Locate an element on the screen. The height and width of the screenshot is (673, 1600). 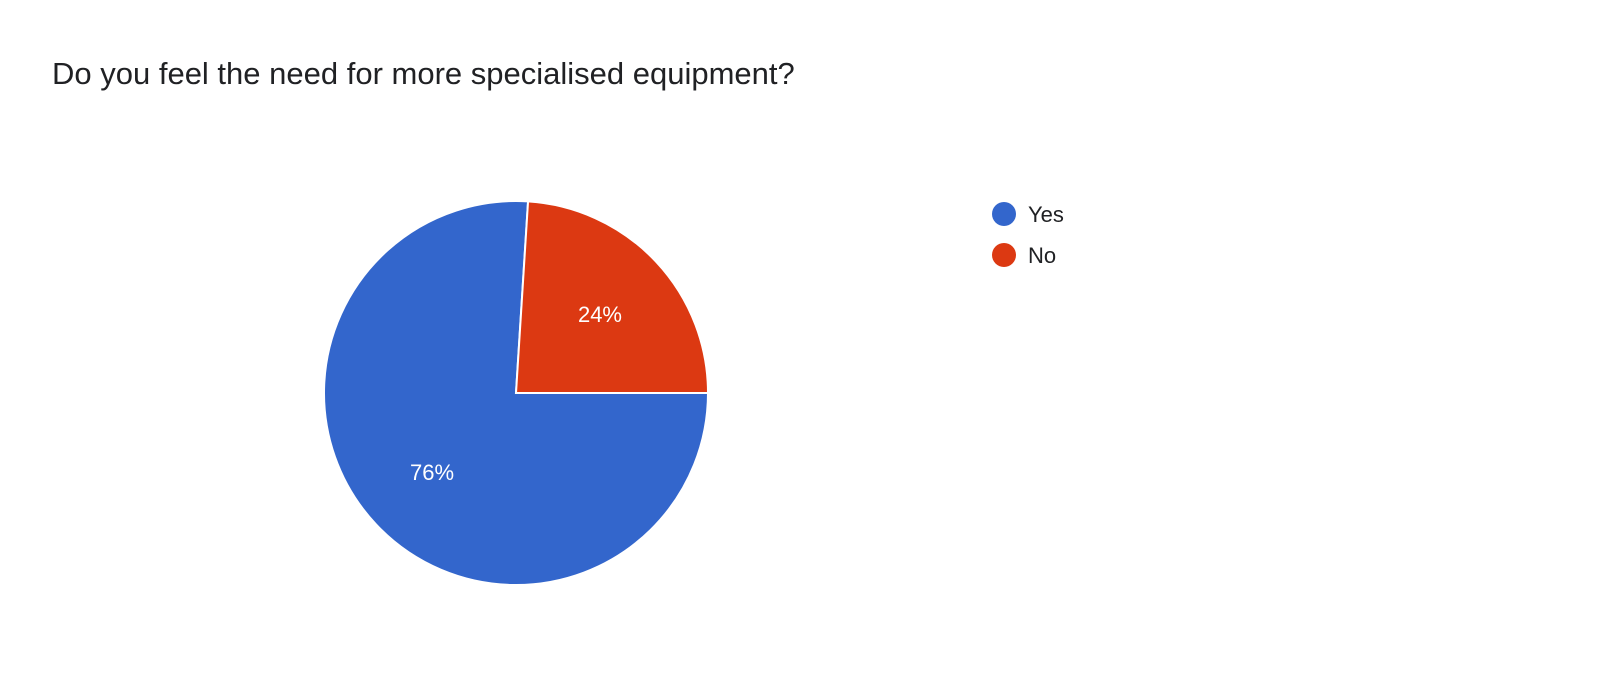
pie-slice-no is located at coordinates (612, 297).